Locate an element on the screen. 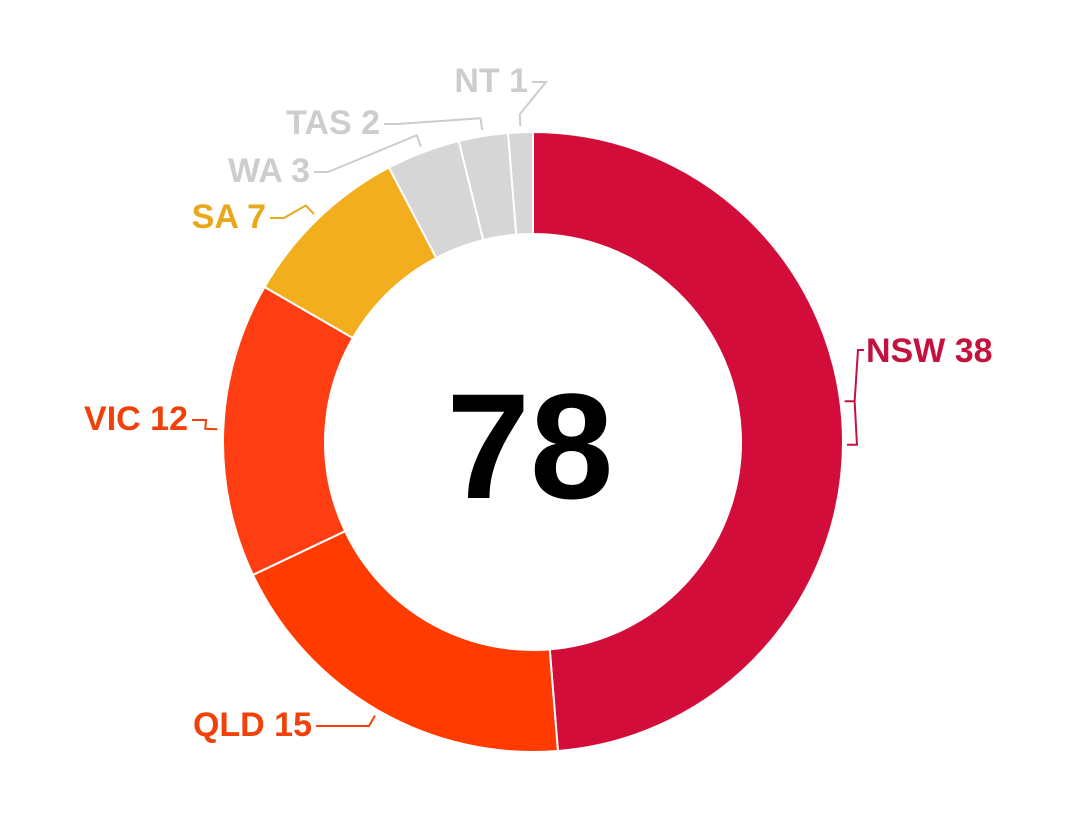 This screenshot has height=836, width=1080. leader-line-nt is located at coordinates (533, 104).